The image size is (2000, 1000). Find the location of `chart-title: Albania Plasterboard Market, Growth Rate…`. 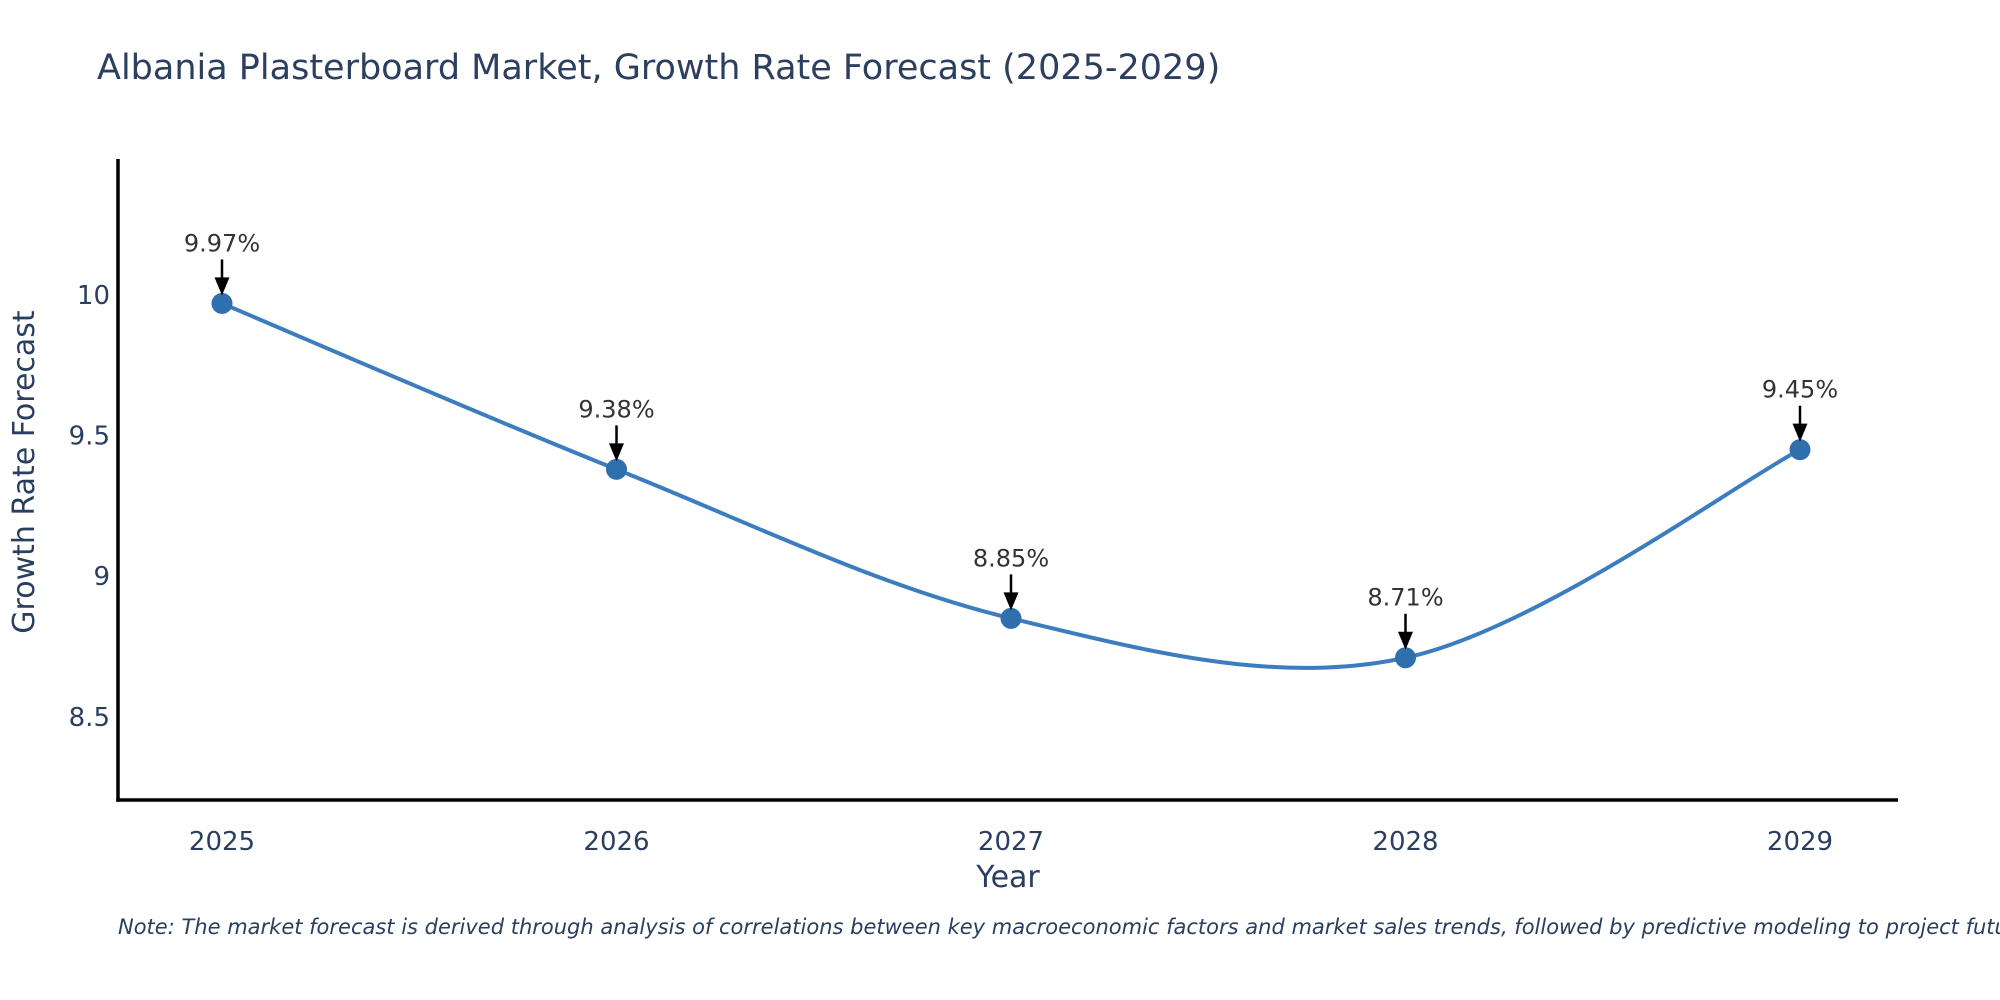

chart-title: Albania Plasterboard Market, Growth Rate… is located at coordinates (659, 68).